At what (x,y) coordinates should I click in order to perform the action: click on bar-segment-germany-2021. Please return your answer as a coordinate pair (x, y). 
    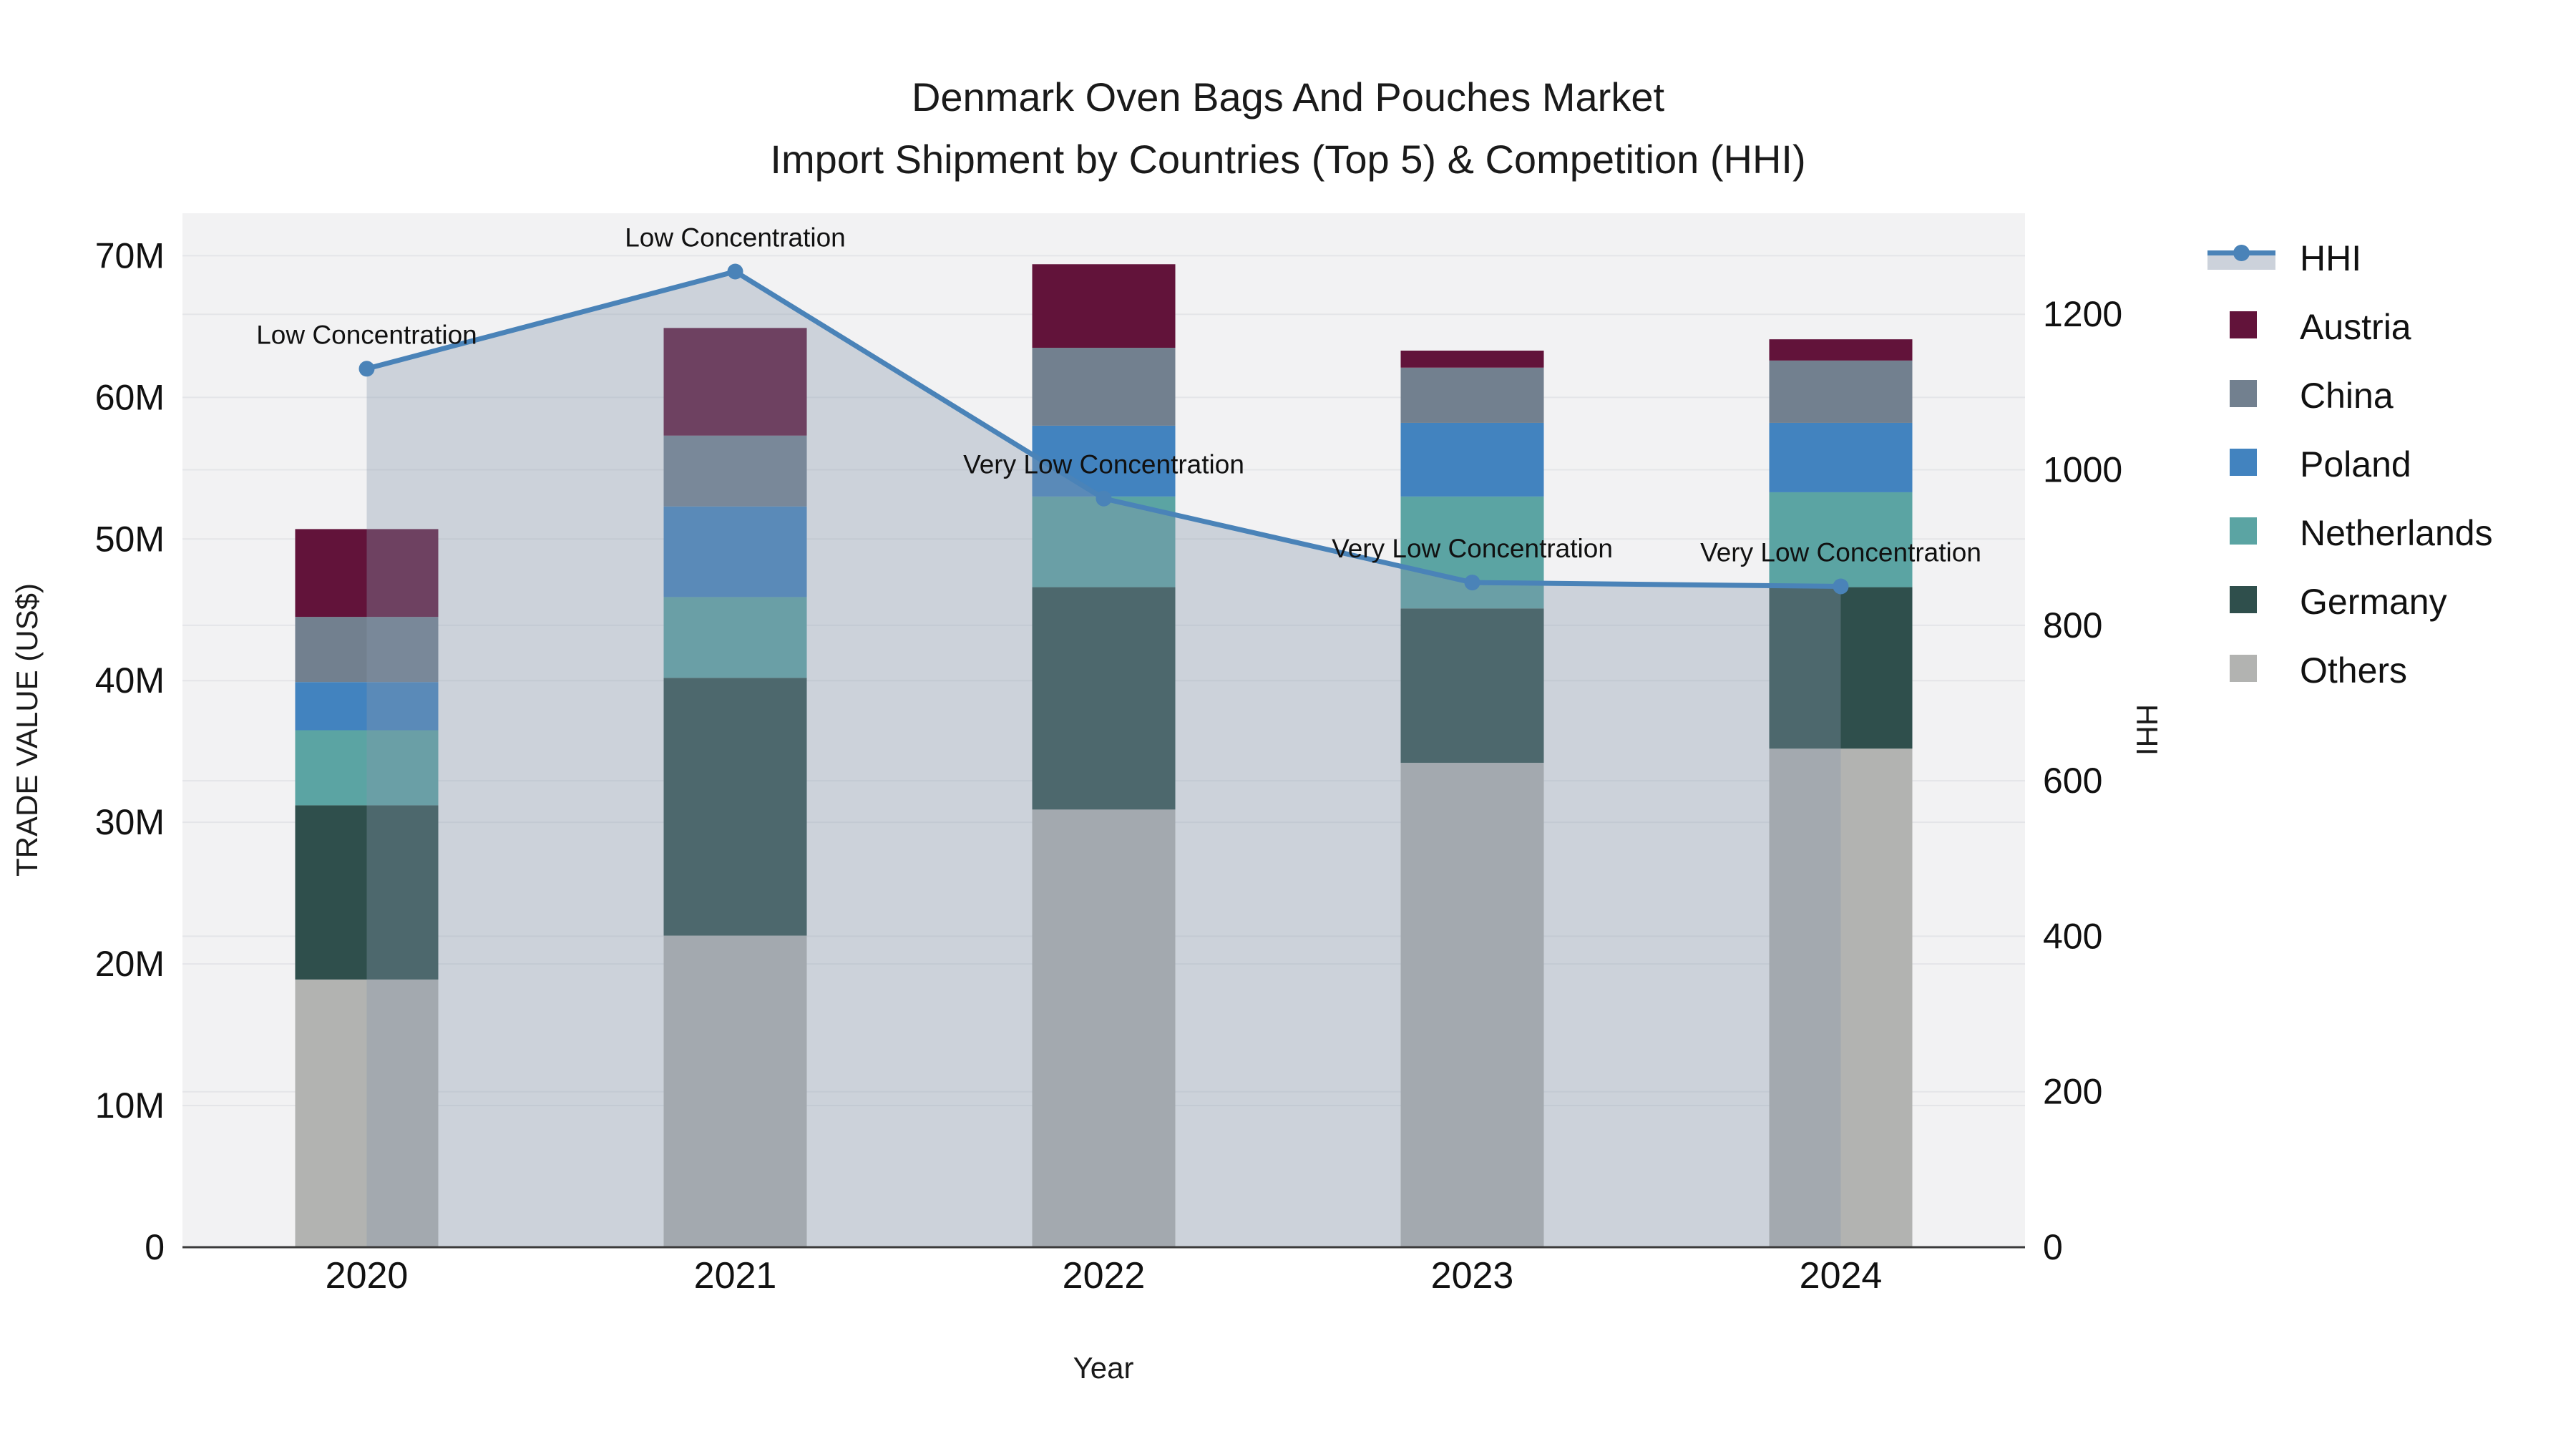
    Looking at the image, I should click on (735, 807).